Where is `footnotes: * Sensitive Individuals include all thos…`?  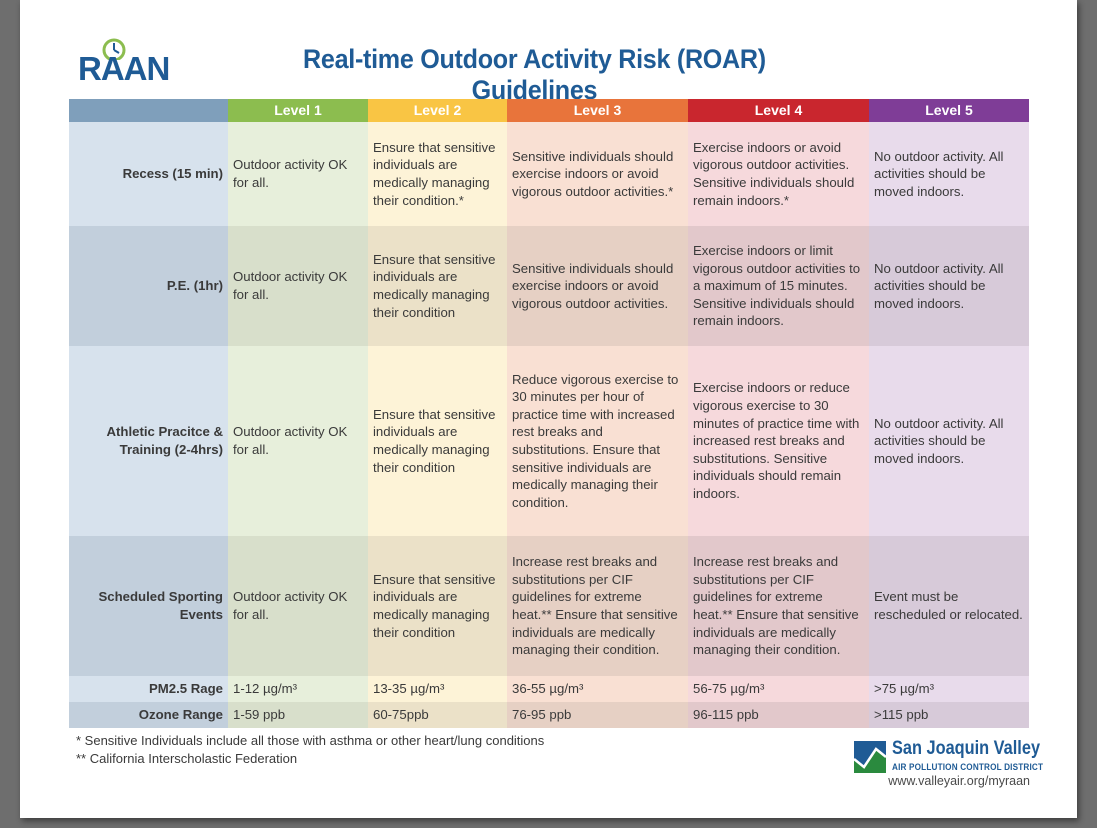
footnotes: * Sensitive Individuals include all thos… is located at coordinates (310, 750).